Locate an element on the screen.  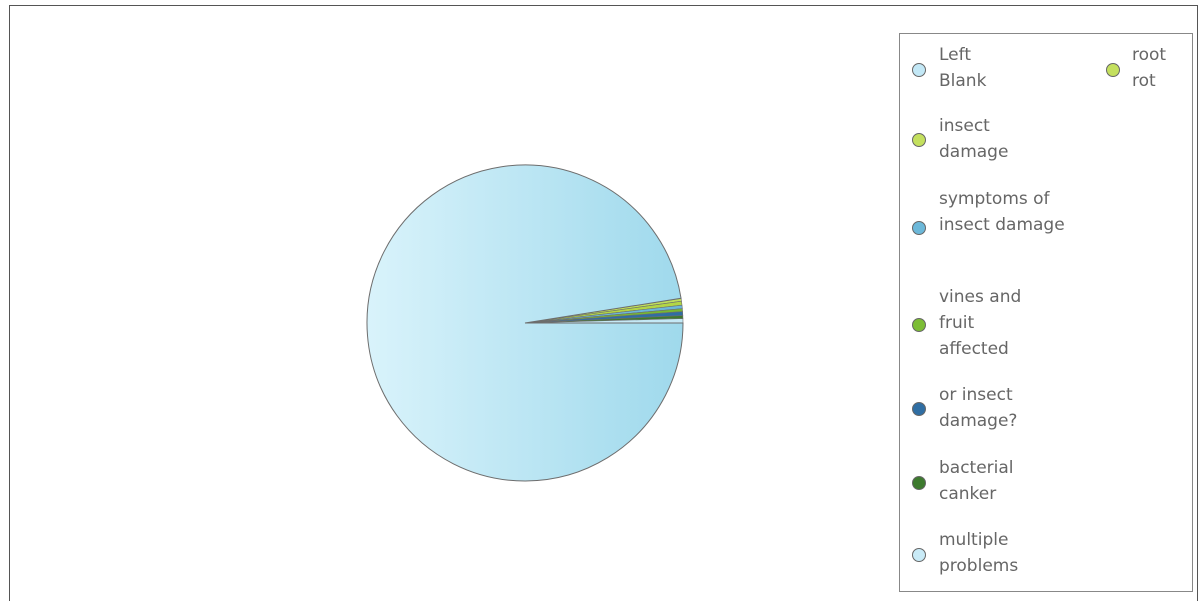
pie-chart is located at coordinates (525, 323).